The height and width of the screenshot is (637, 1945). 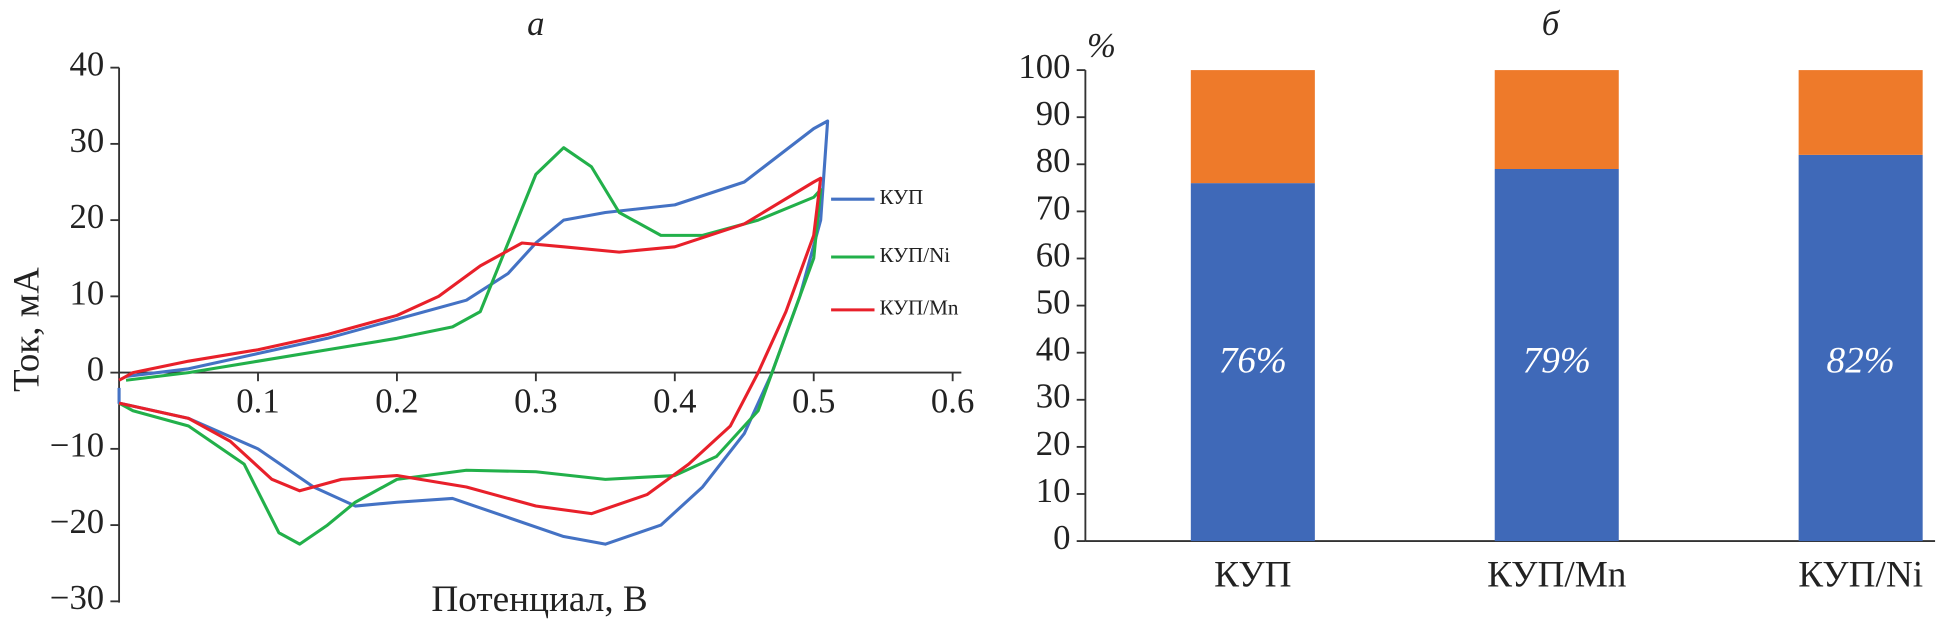 I want to click on y-tick-label: −20, so click(x=77, y=522).